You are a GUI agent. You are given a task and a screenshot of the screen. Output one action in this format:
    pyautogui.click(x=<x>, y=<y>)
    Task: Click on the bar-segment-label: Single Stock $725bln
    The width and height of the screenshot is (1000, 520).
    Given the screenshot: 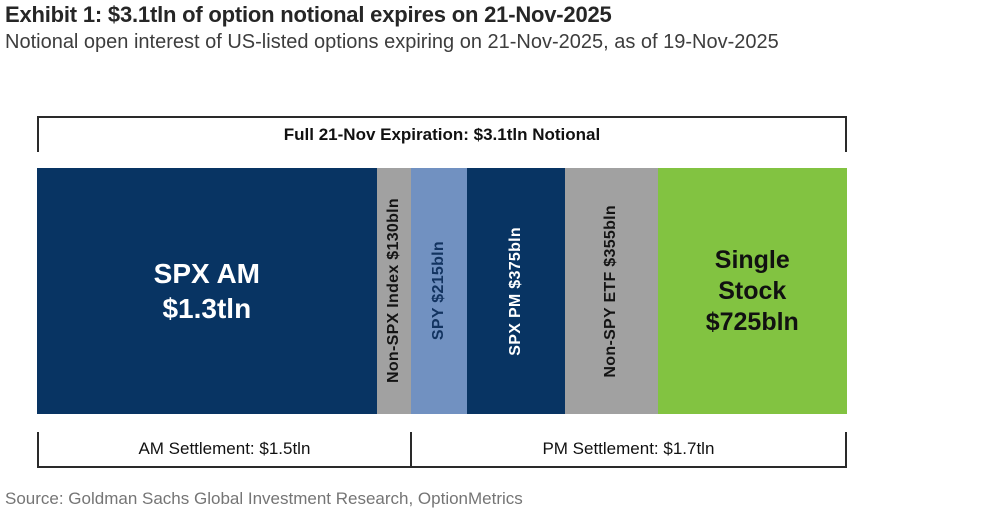 What is the action you would take?
    pyautogui.click(x=752, y=290)
    